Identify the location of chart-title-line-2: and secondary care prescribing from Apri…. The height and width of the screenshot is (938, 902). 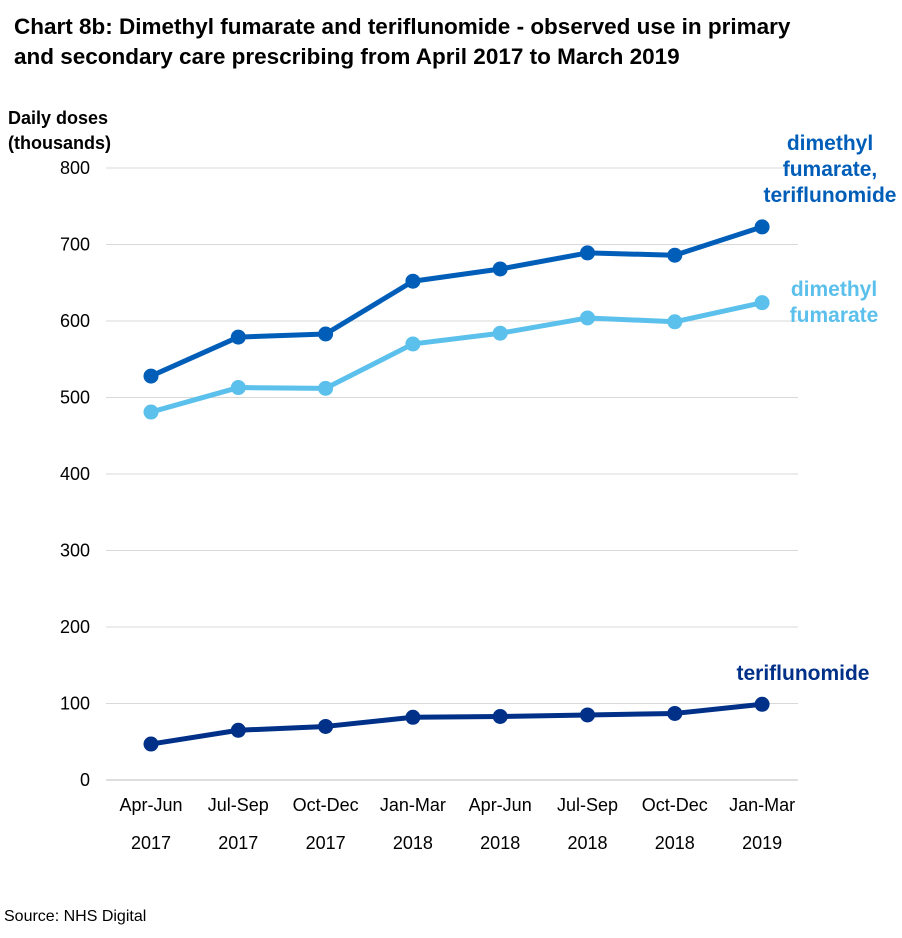
(347, 56).